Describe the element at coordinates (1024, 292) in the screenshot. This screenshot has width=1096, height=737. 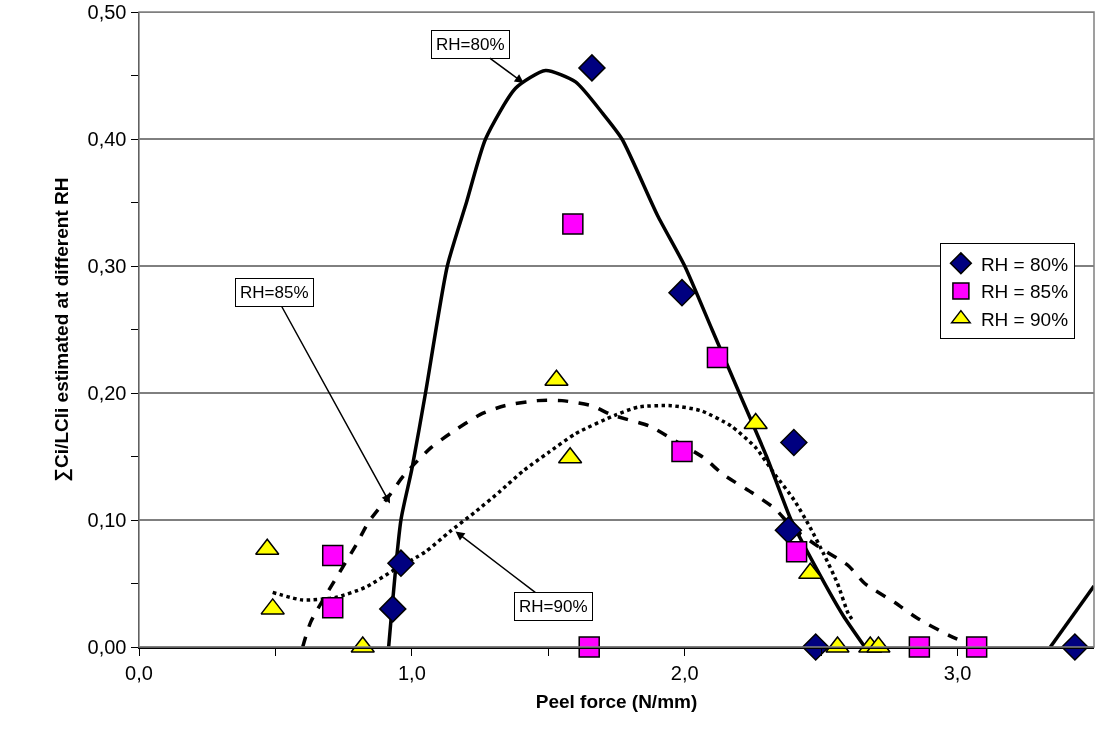
I see `legend-label: RH = 85%` at that location.